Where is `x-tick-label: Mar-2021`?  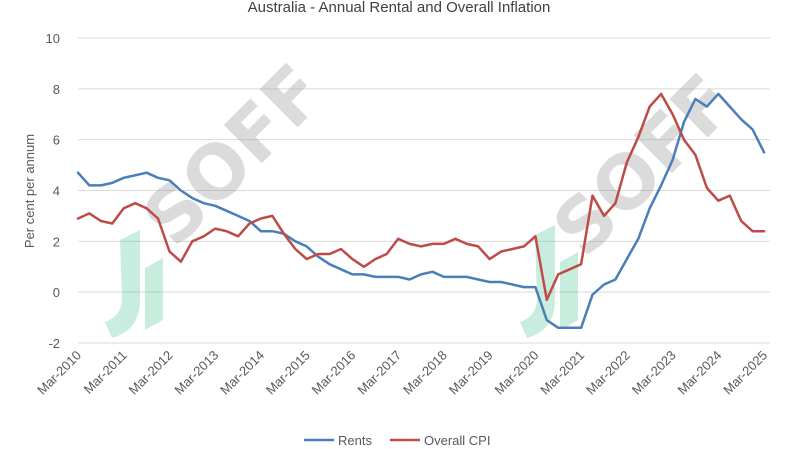
x-tick-label: Mar-2021 is located at coordinates (562, 373).